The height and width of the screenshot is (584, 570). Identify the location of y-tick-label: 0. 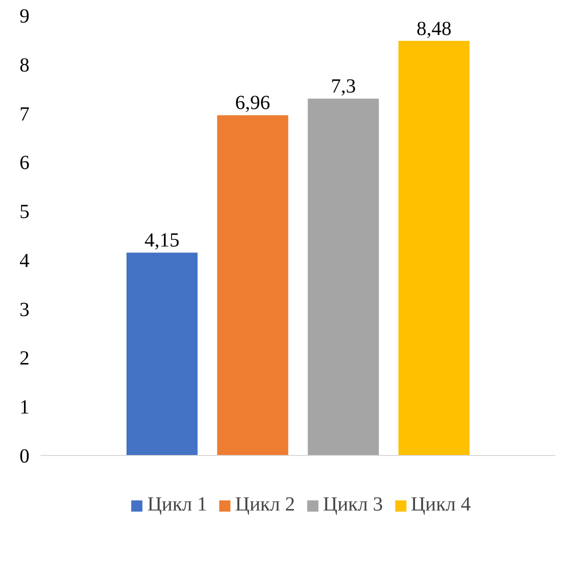
(25, 457).